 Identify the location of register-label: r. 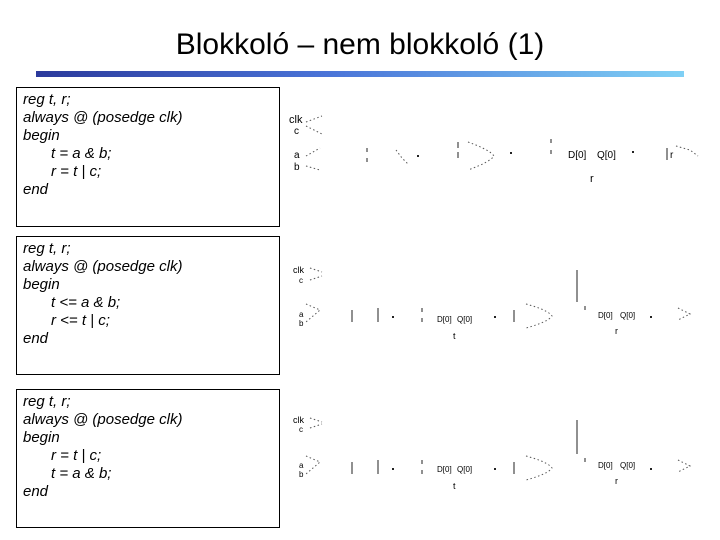
(592, 179).